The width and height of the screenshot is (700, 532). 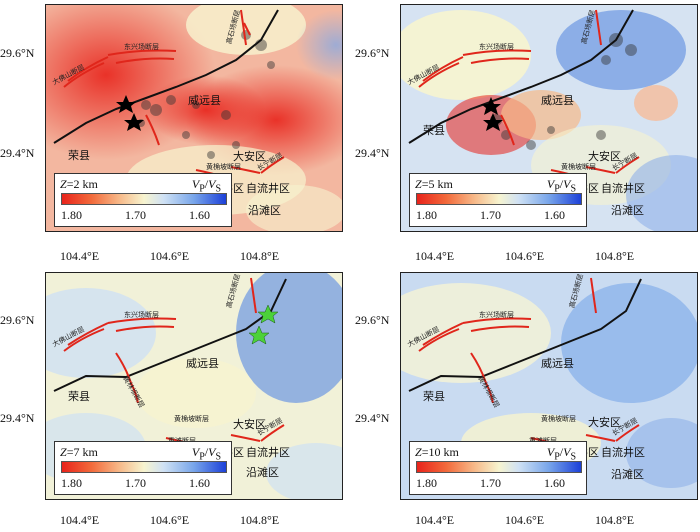 I want to click on colorbar-legend: Z=7 km VP/VS 1.80 1.70 1.60, so click(x=143, y=468).